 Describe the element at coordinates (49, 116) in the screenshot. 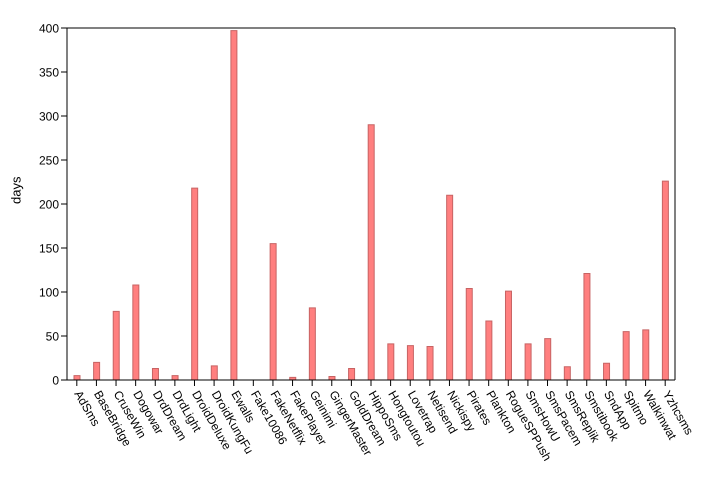

I see `y-tick-label: 300` at that location.